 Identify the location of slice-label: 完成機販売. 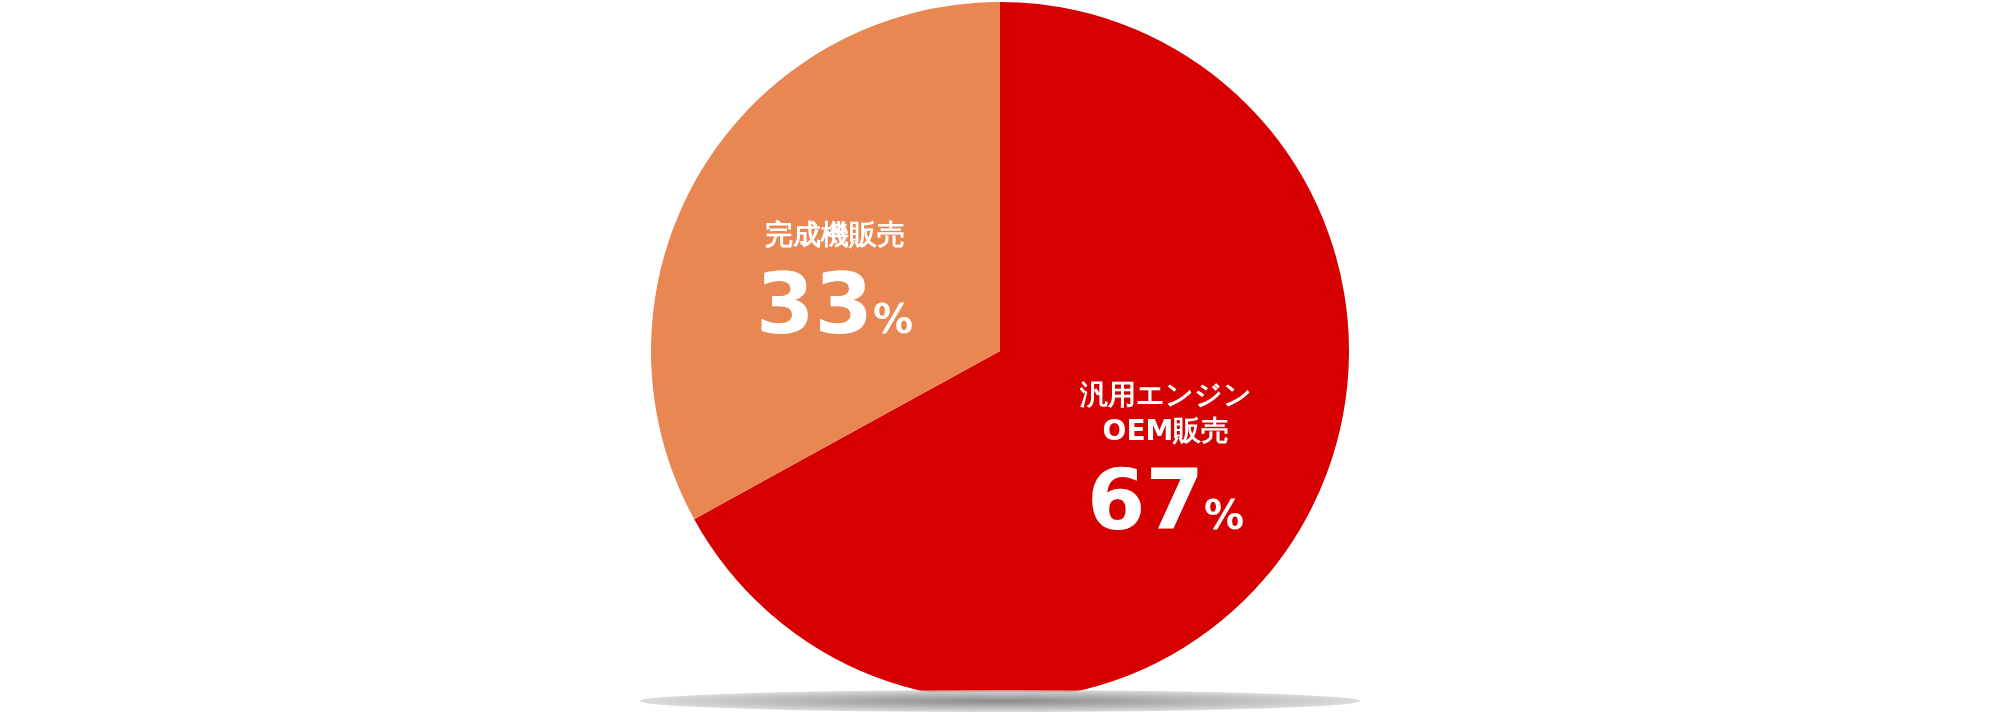
(835, 234).